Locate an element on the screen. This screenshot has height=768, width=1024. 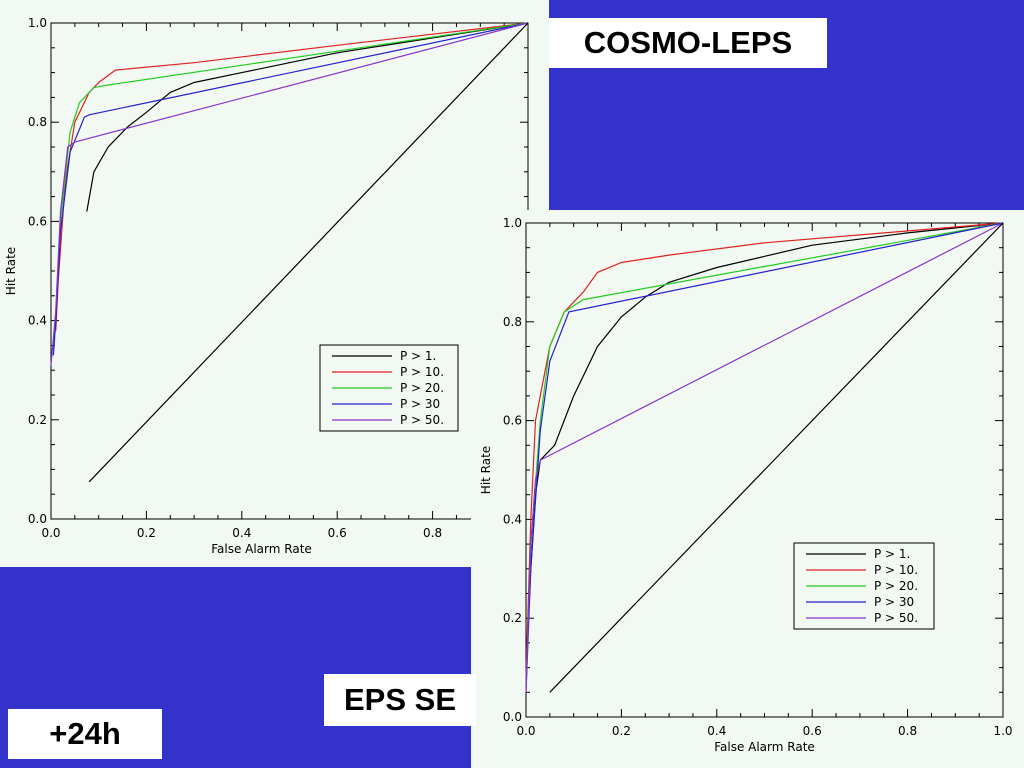
eps-y-axis-label: Hit Rate is located at coordinates (486, 470).